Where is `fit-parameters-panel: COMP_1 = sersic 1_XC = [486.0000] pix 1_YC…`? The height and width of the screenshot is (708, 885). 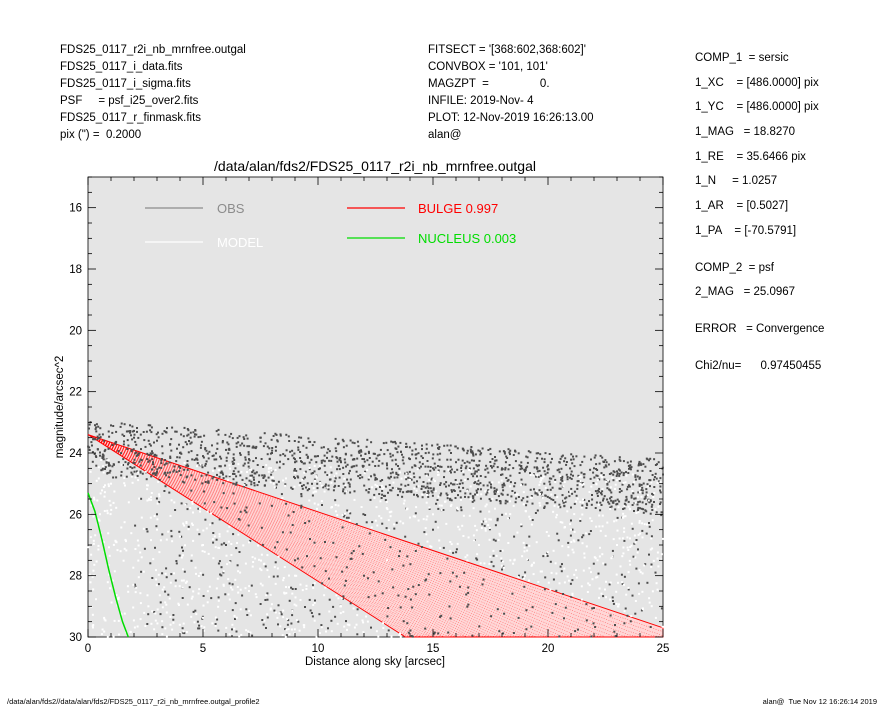 fit-parameters-panel: COMP_1 = sersic 1_XC = [486.0000] pix 1_YC… is located at coordinates (759, 216).